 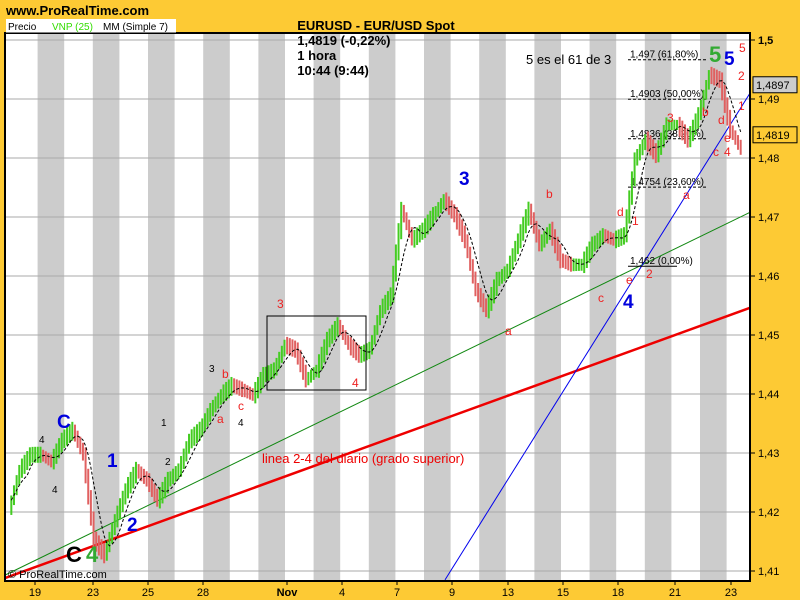 What do you see at coordinates (768, 395) in the screenshot?
I see `y-tick-label: 1,44` at bounding box center [768, 395].